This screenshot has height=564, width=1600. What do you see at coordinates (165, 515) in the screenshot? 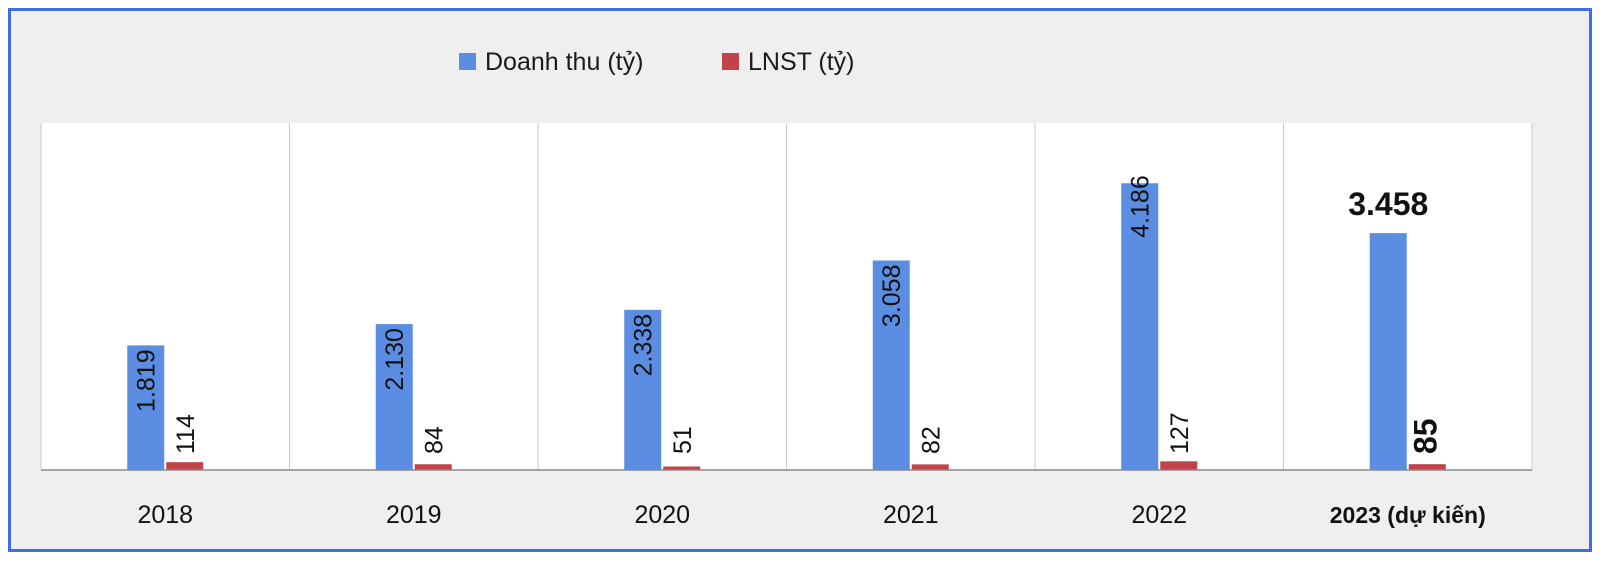
I see `x-tick-label: 2018` at bounding box center [165, 515].